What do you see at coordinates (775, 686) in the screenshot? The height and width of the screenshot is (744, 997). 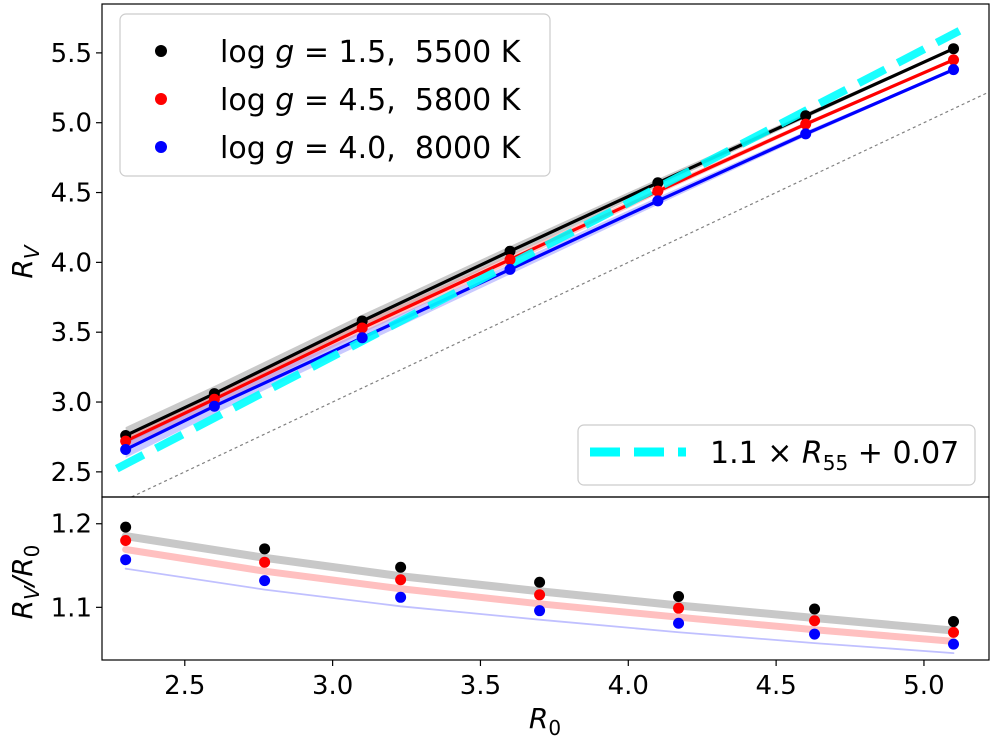 I see `bottom-x-tick-label: 4.5` at bounding box center [775, 686].